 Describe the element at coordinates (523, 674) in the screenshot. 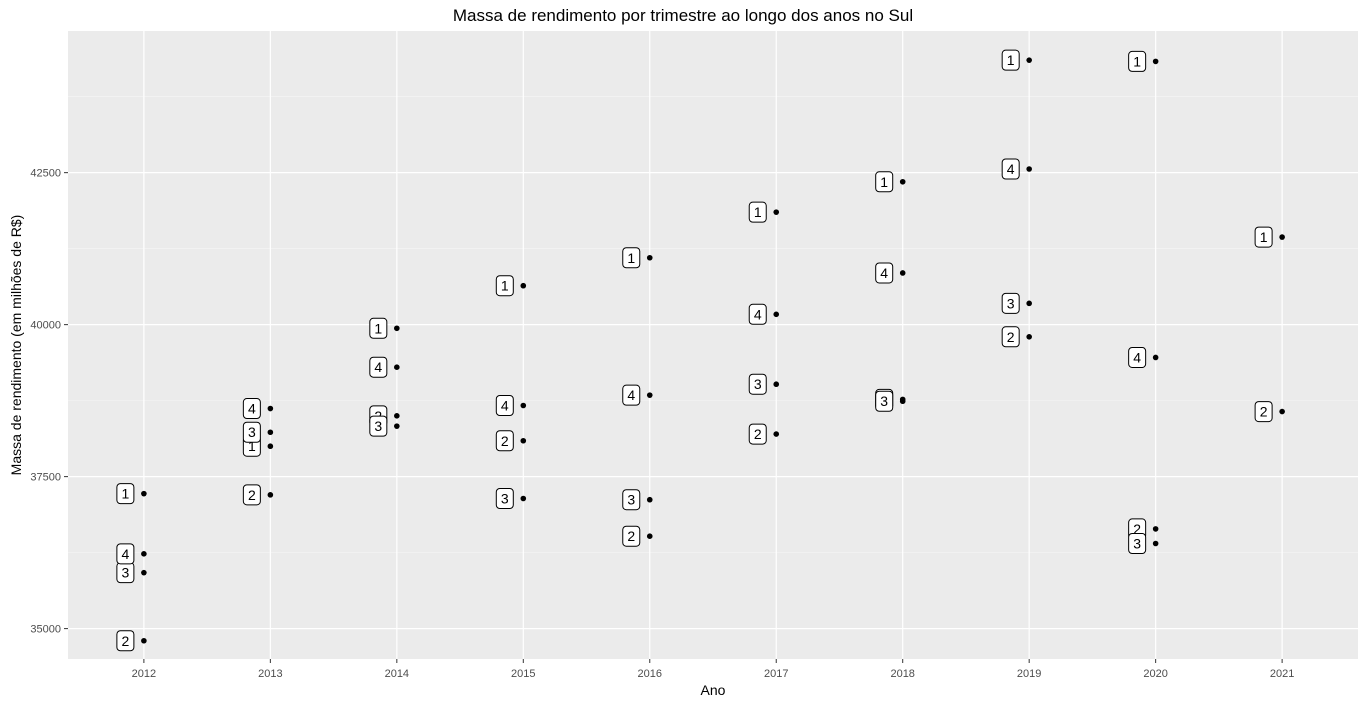

I see `x-tick-label: 2015` at that location.